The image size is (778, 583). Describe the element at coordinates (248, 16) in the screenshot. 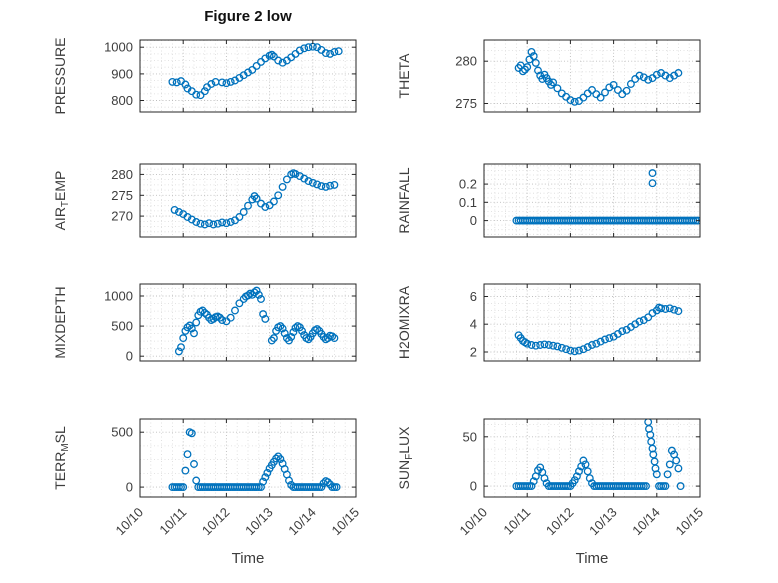

I see `figure-title: Figure 2 low` at that location.